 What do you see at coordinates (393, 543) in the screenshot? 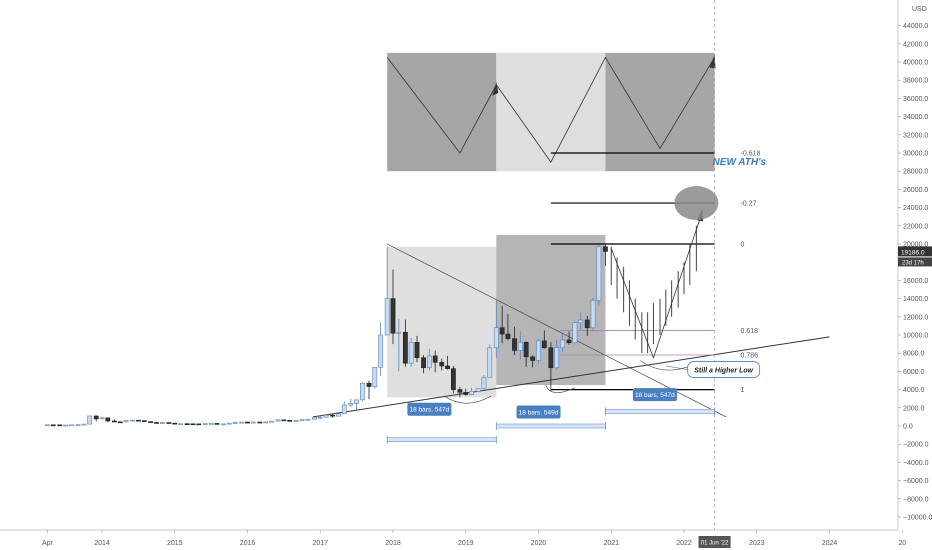
I see `time-tick-label: 2018` at bounding box center [393, 543].